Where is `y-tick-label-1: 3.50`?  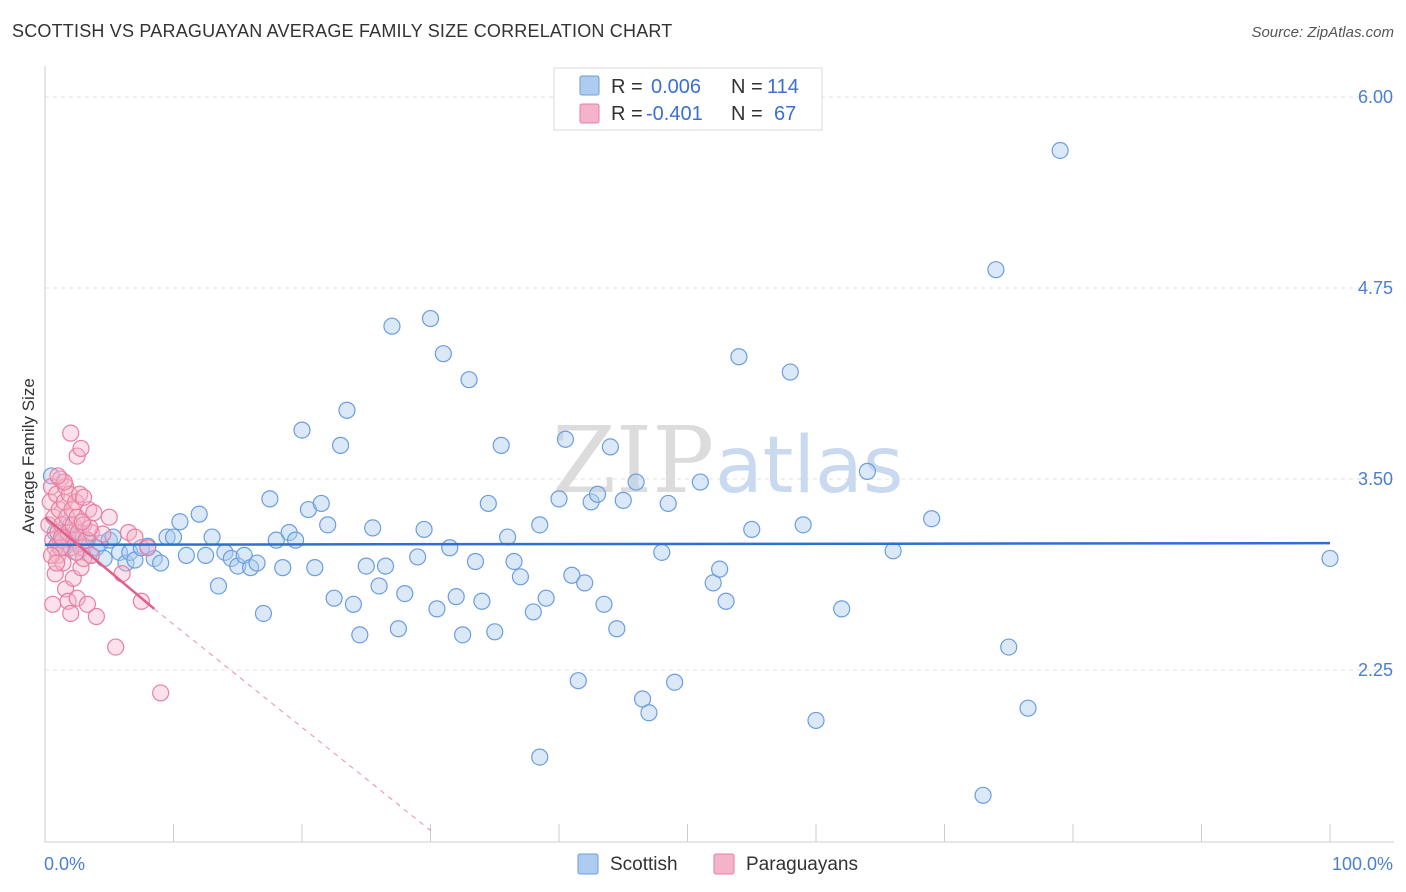 y-tick-label-1: 3.50 is located at coordinates (1375, 479).